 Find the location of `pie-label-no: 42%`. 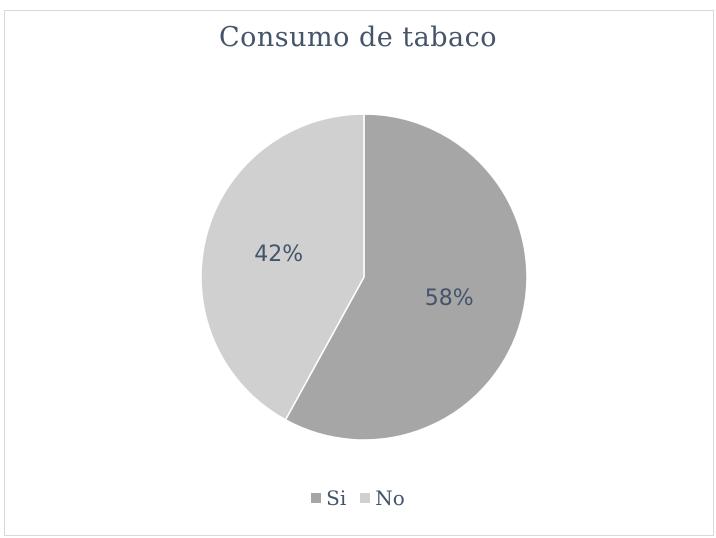

pie-label-no: 42% is located at coordinates (278, 254).